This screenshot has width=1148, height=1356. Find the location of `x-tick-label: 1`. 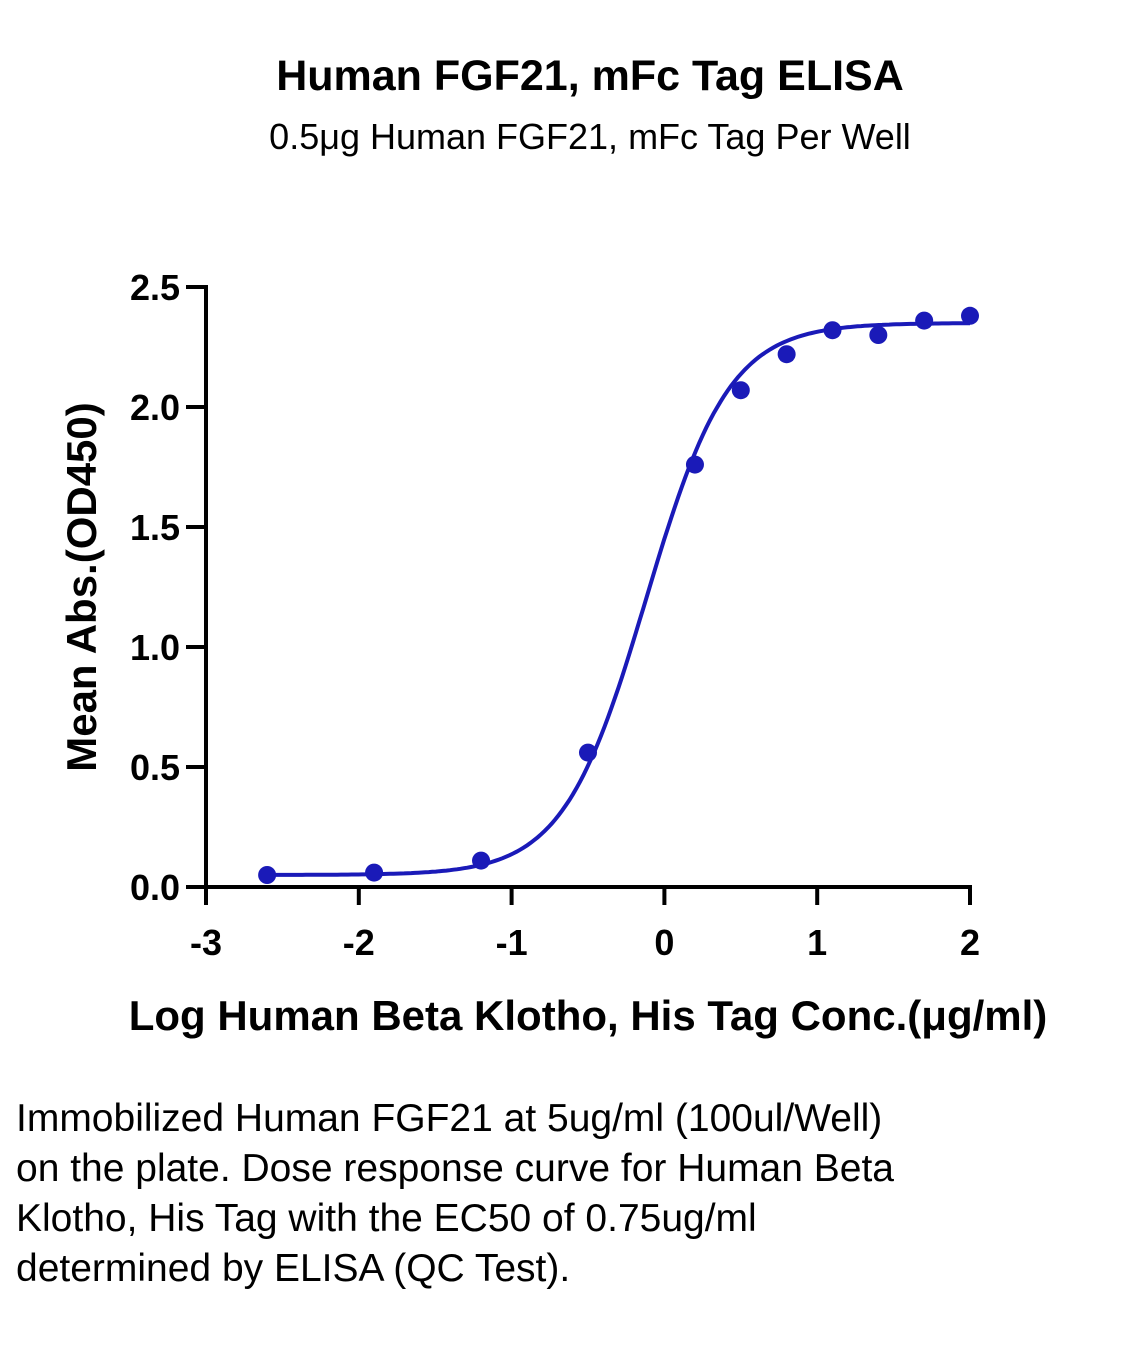

x-tick-label: 1 is located at coordinates (817, 942).